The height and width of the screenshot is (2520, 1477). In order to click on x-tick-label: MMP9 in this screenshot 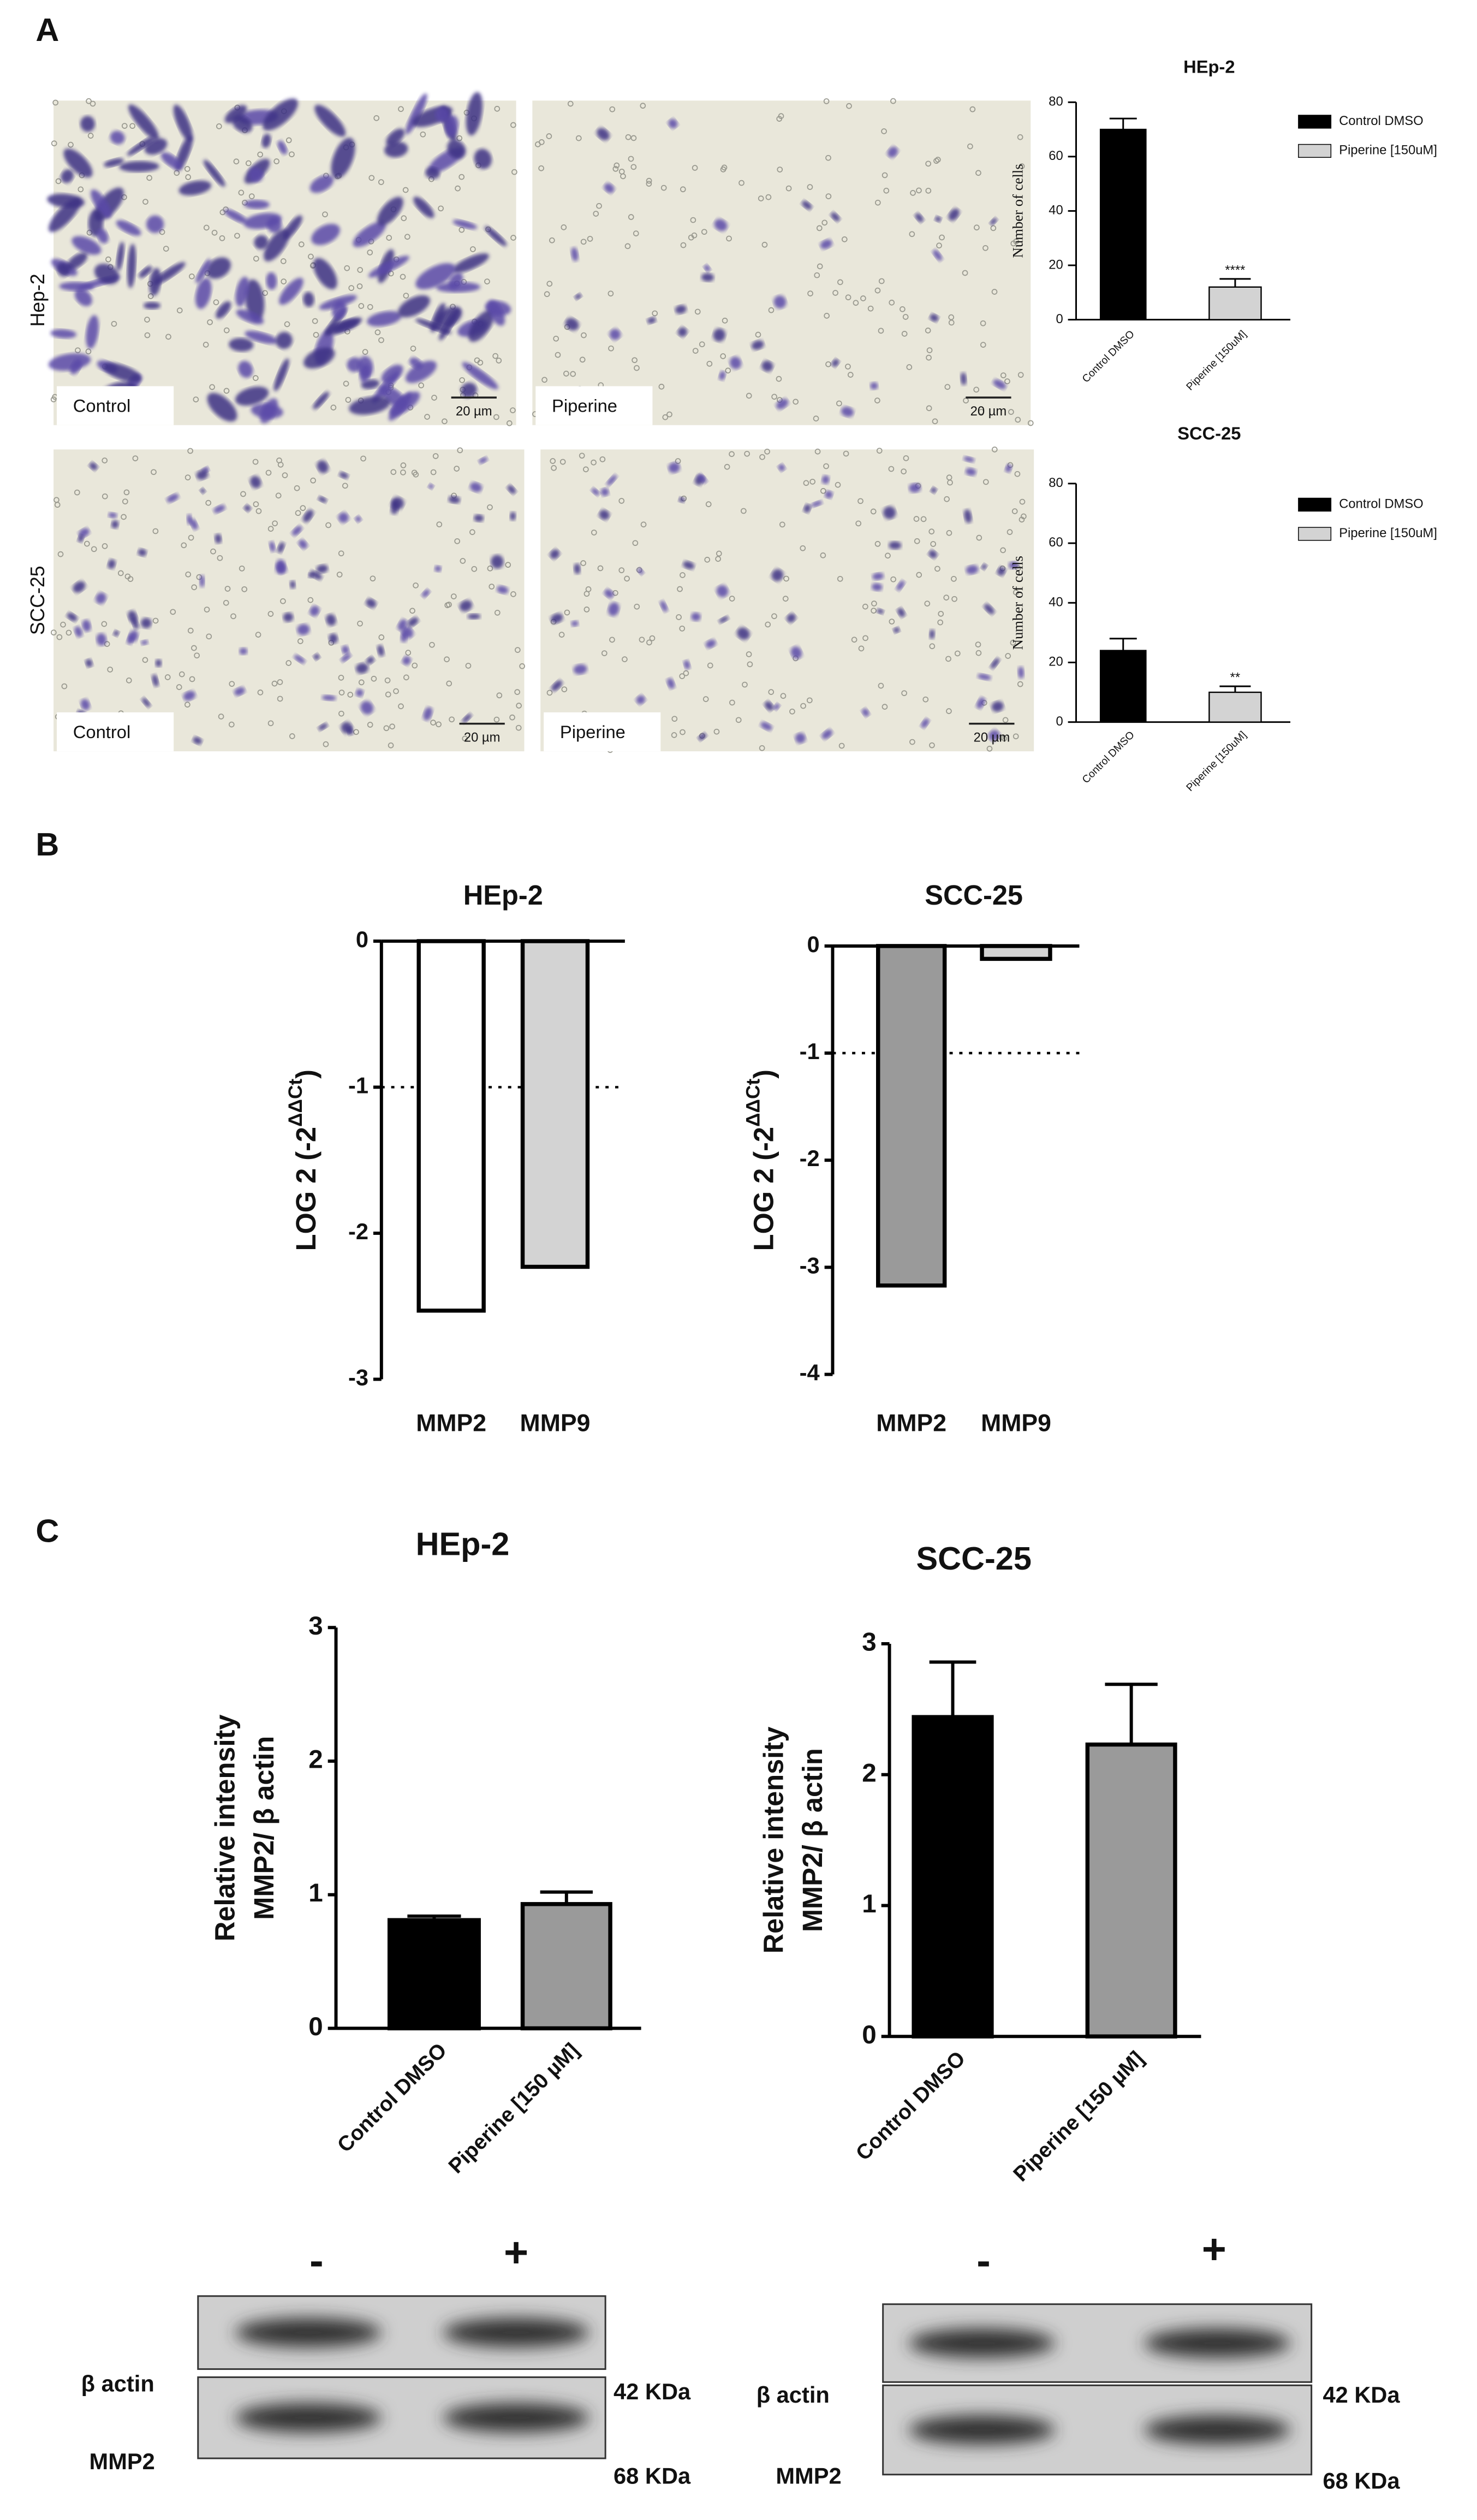, I will do `click(555, 1423)`.